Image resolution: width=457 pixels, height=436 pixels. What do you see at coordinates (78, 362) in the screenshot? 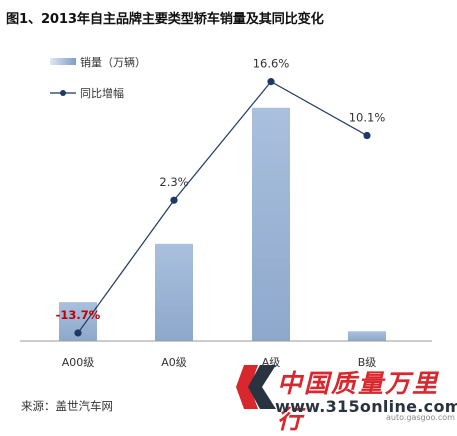
I see `x-tick-label: A00级` at bounding box center [78, 362].